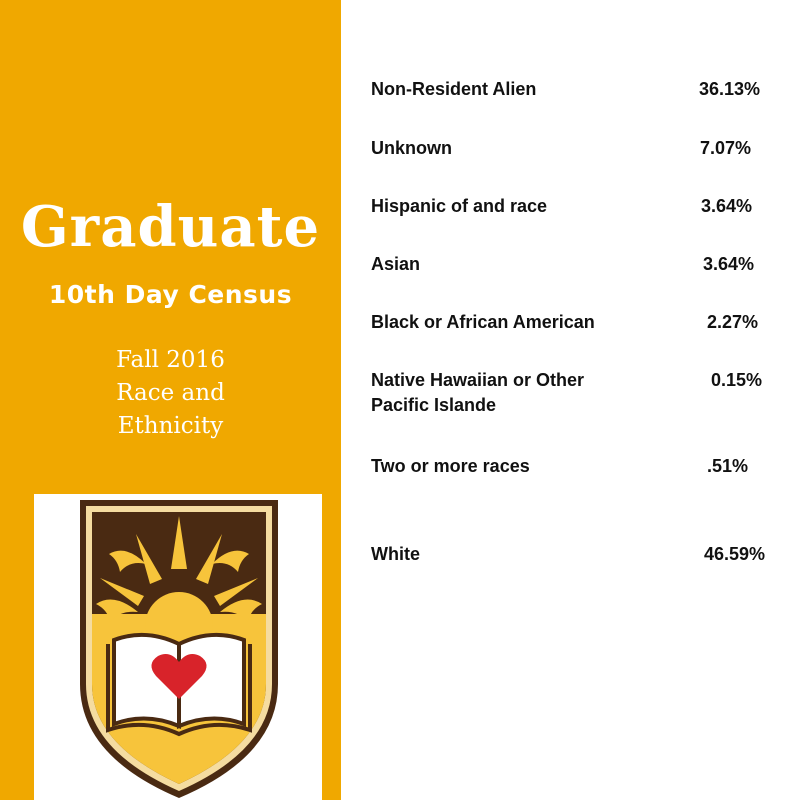 Image resolution: width=800 pixels, height=800 pixels. Describe the element at coordinates (521, 393) in the screenshot. I see `row-label: Native Hawaiian or Other Pacific Islande` at that location.